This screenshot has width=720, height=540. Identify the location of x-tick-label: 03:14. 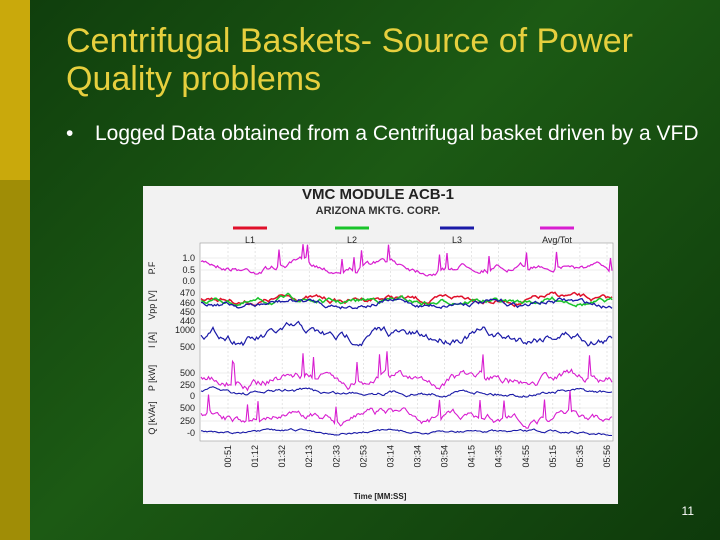
(390, 456).